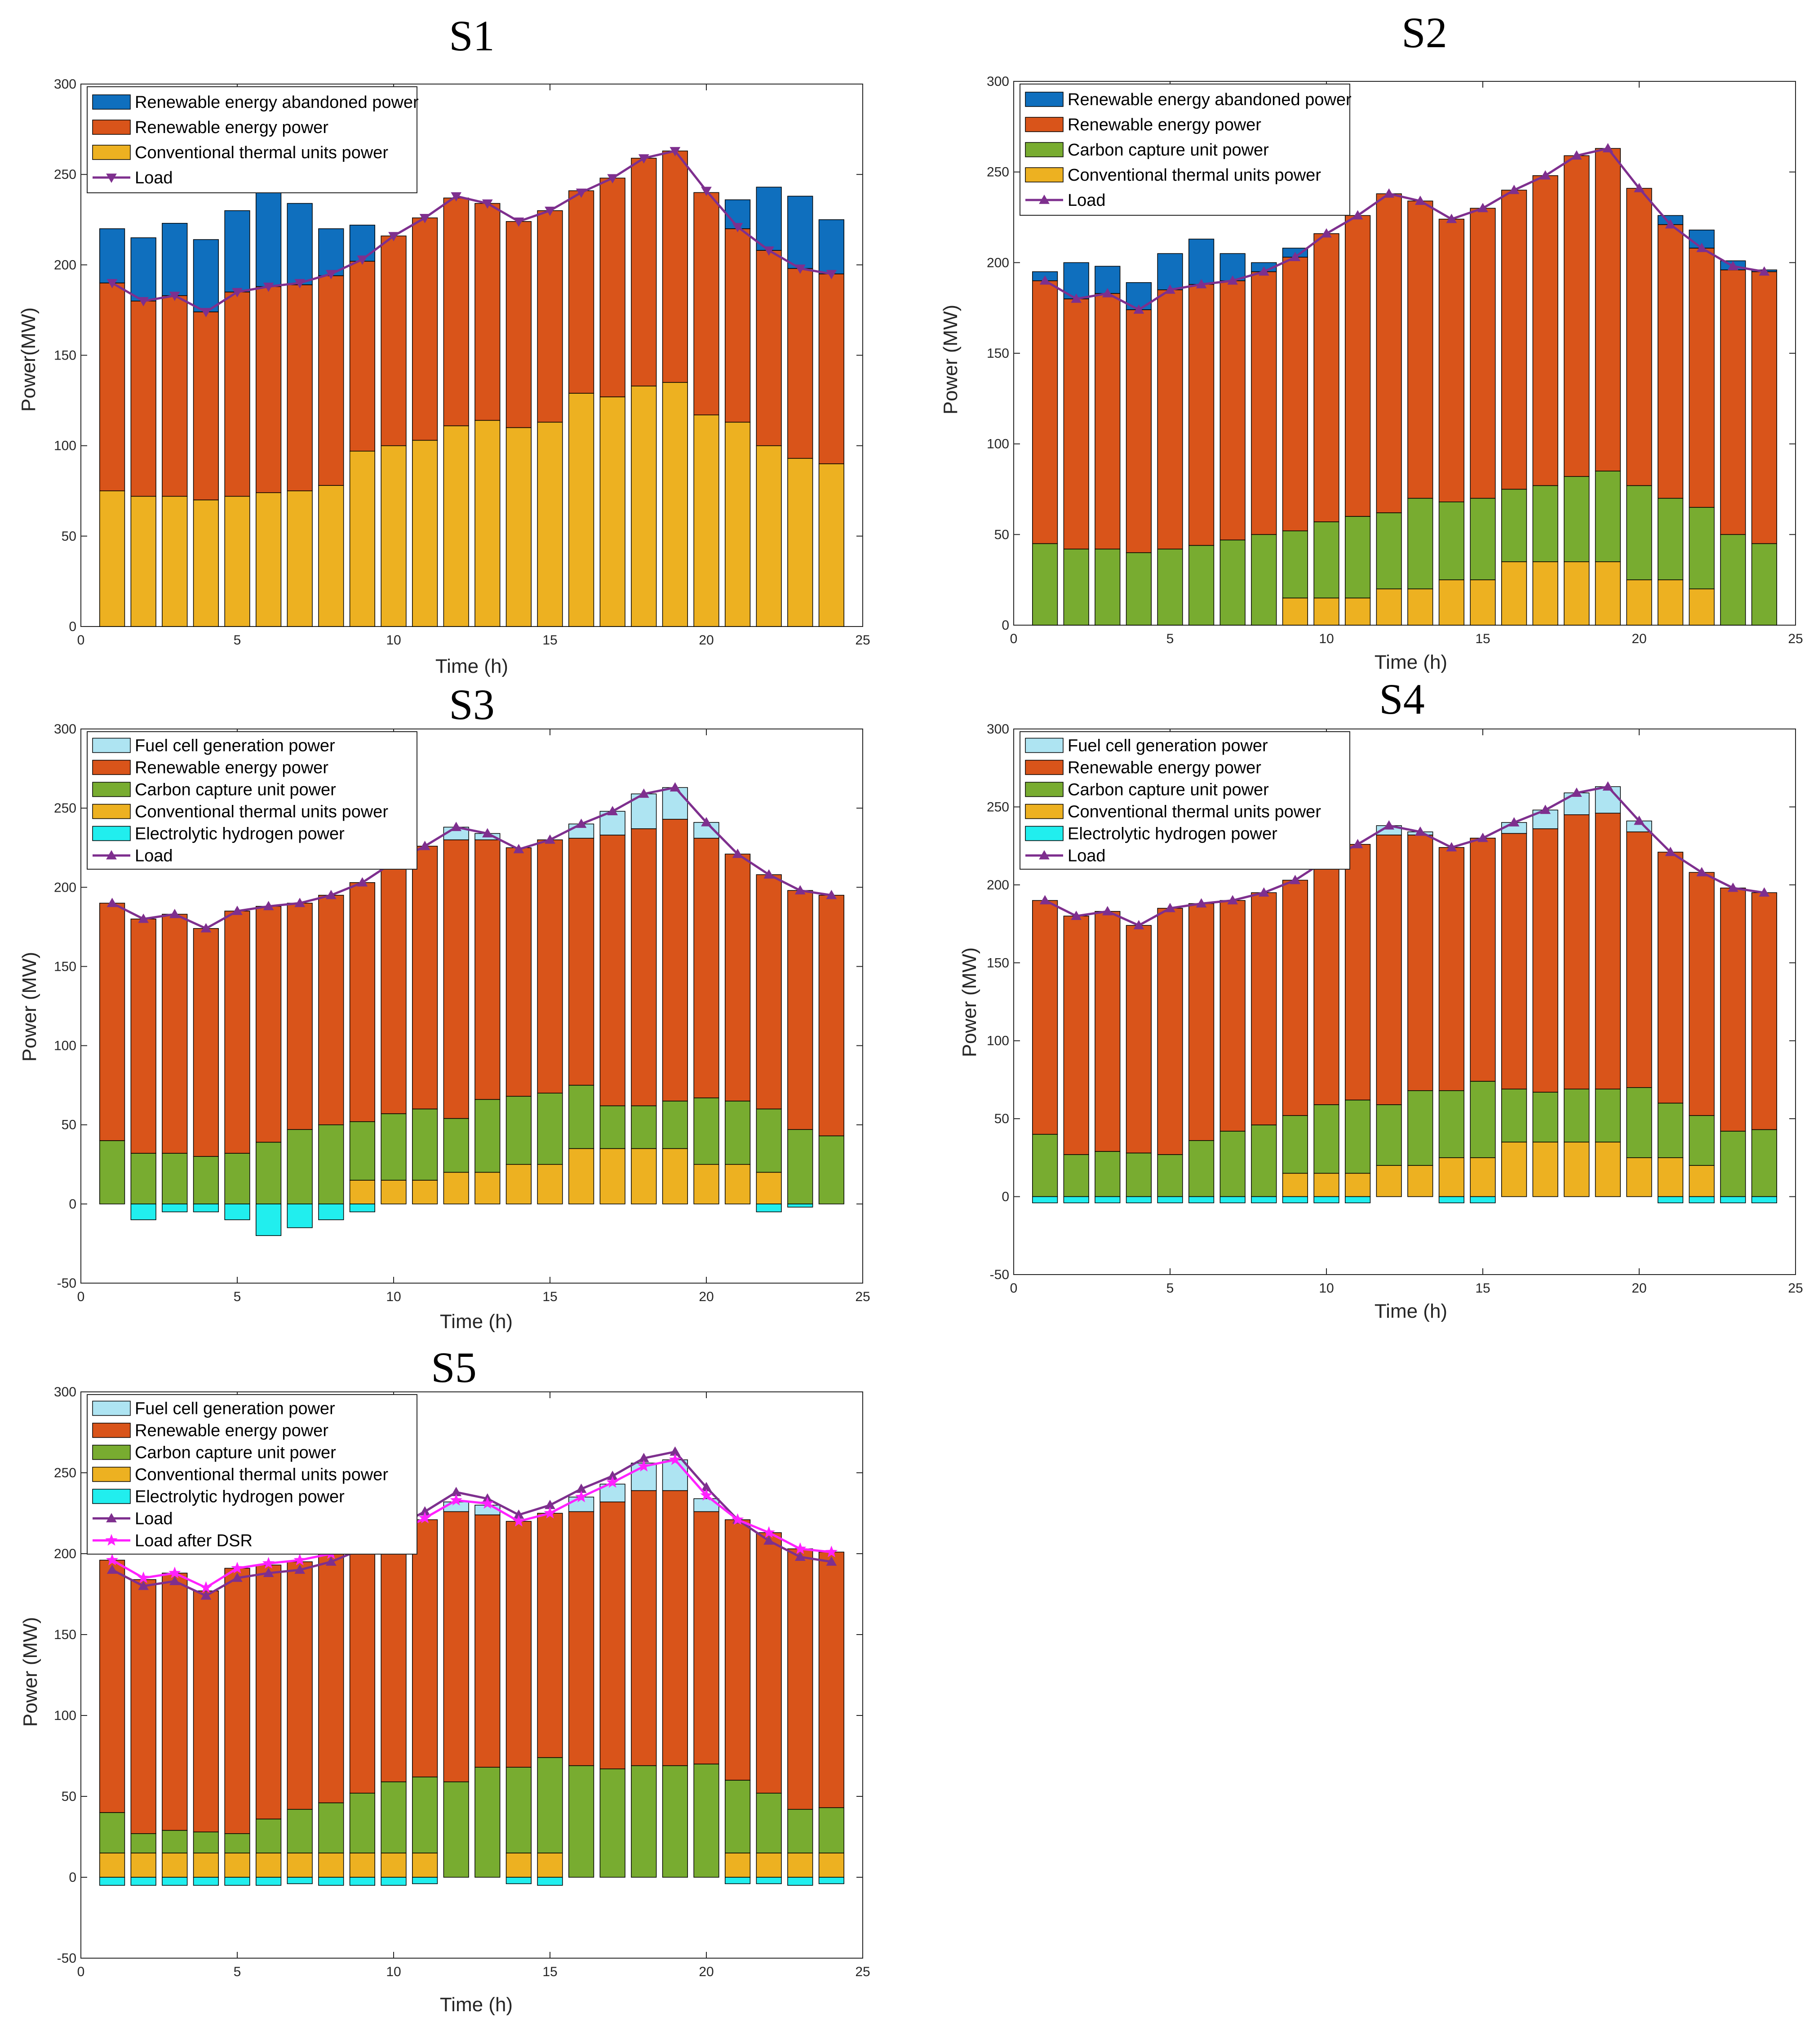 The height and width of the screenshot is (2044, 1818). What do you see at coordinates (612, 823) in the screenshot?
I see `bar-fuelcell` at bounding box center [612, 823].